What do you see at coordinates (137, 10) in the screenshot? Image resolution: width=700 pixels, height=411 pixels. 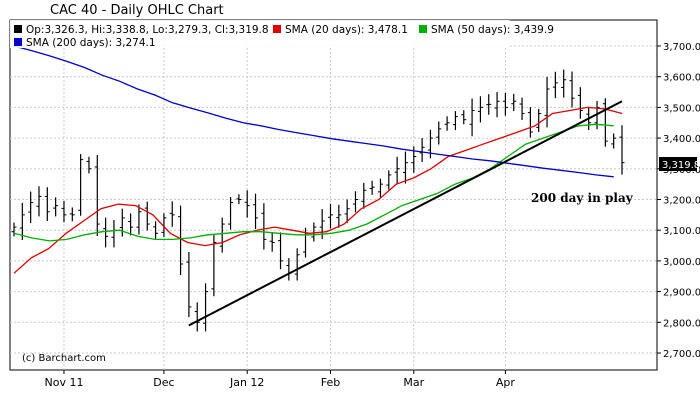 I see `chart-title: CAC 40 - Daily OHLC Chart` at bounding box center [137, 10].